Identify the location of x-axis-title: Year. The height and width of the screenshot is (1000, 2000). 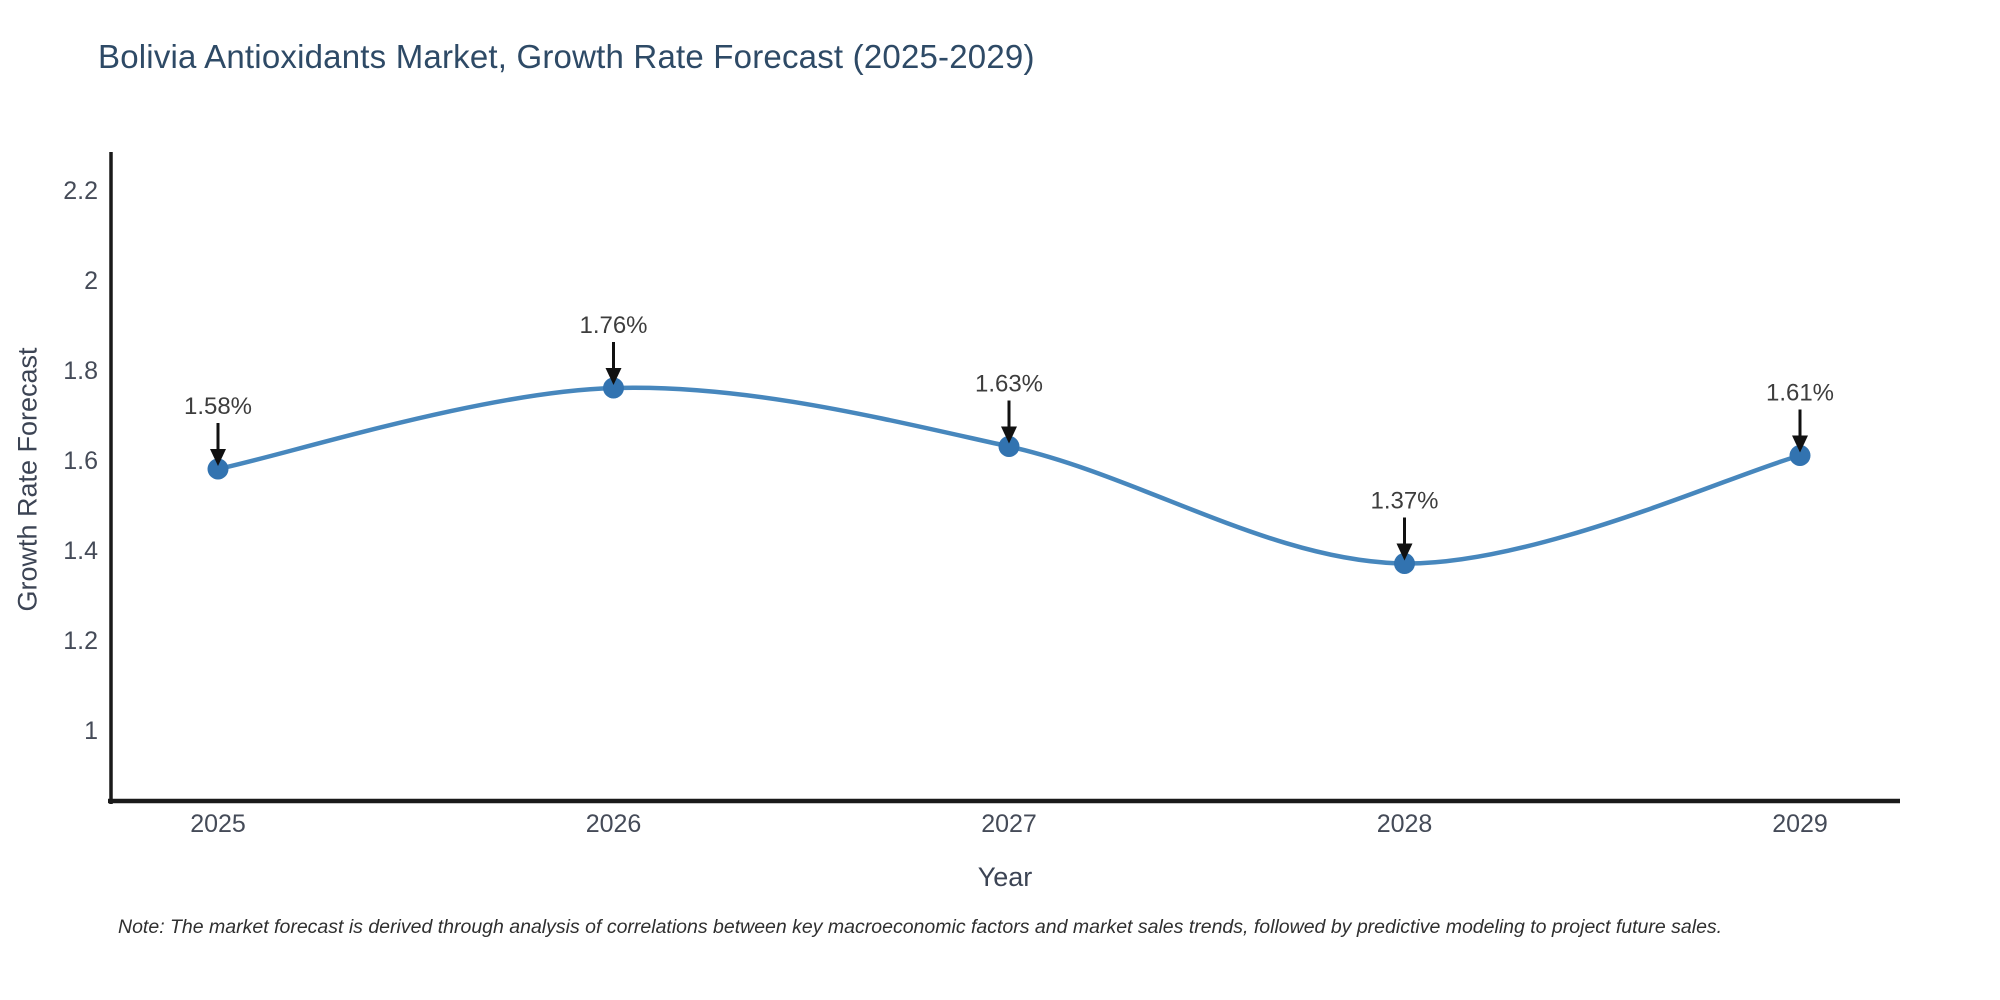
(1005, 877).